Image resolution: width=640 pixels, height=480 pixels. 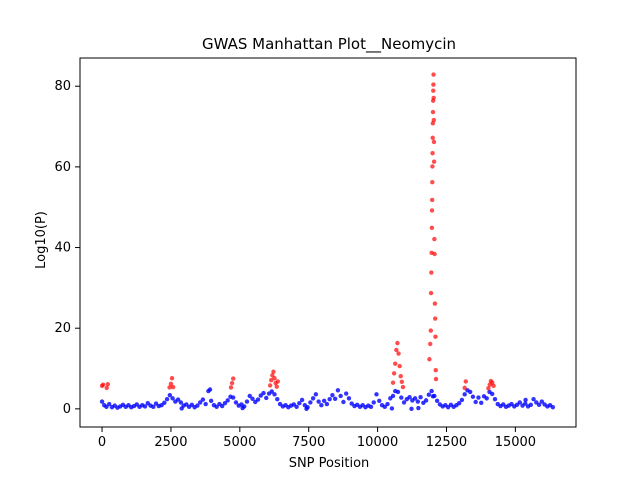 What do you see at coordinates (62, 328) in the screenshot?
I see `y-tick-label: 20` at bounding box center [62, 328].